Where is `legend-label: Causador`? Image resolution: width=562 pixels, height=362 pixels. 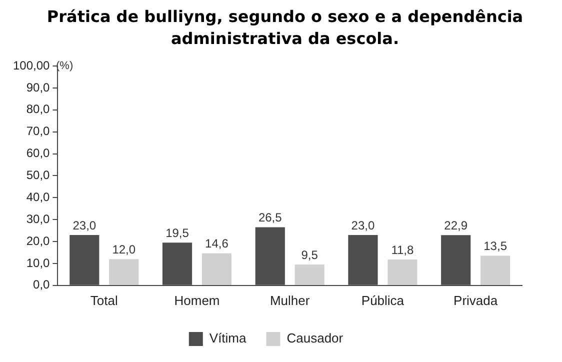
legend-label: Causador is located at coordinates (315, 338).